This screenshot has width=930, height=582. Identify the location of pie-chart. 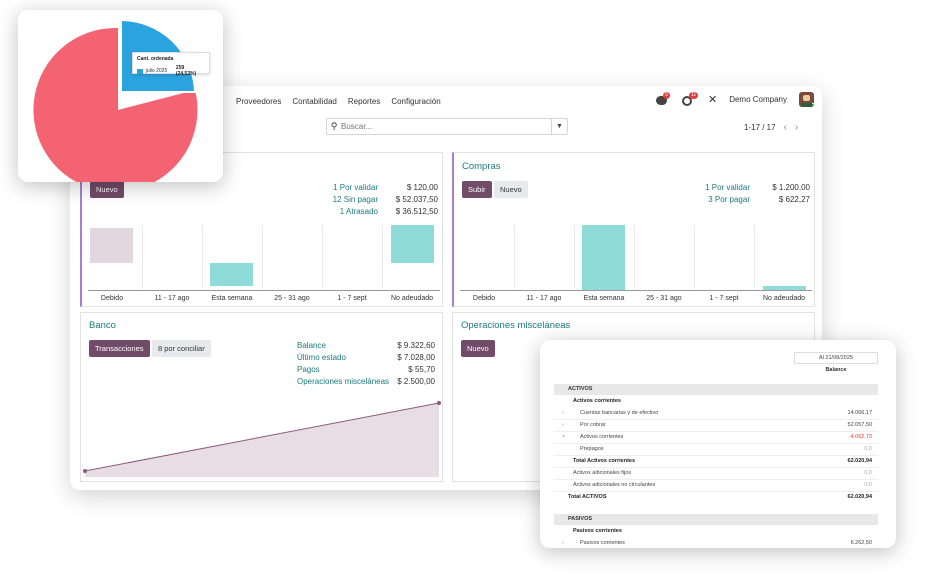
(120, 96).